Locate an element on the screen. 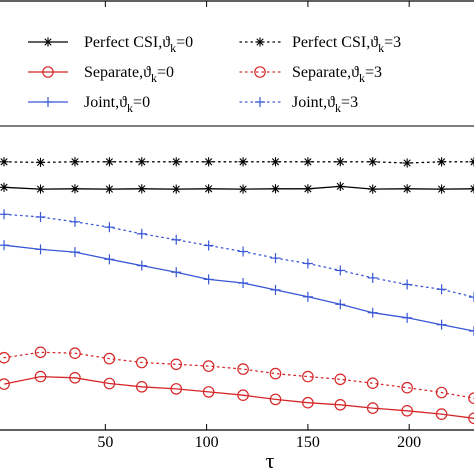 The width and height of the screenshot is (474, 474). legend-item: Perfect CSI,ϑk=3 is located at coordinates (320, 44).